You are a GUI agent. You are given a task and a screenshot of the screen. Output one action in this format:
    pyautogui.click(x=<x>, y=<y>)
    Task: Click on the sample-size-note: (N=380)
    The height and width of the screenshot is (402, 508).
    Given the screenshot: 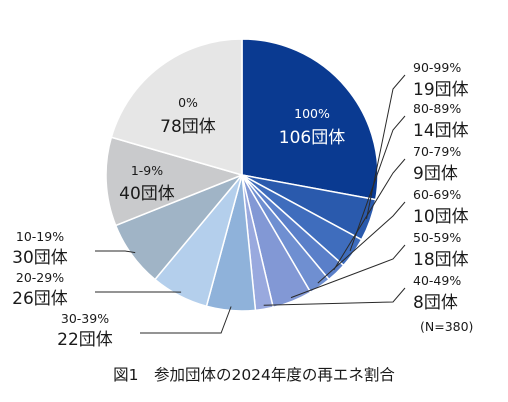 What is the action you would take?
    pyautogui.click(x=446, y=326)
    